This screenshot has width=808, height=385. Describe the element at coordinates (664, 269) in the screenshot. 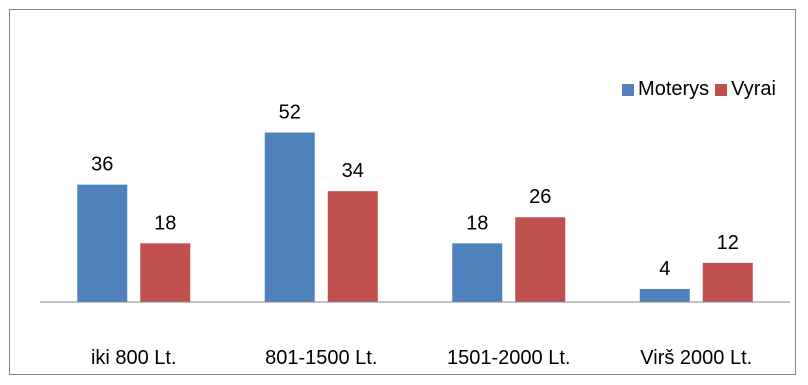

I see `value-label-moterys-3: 4` at that location.